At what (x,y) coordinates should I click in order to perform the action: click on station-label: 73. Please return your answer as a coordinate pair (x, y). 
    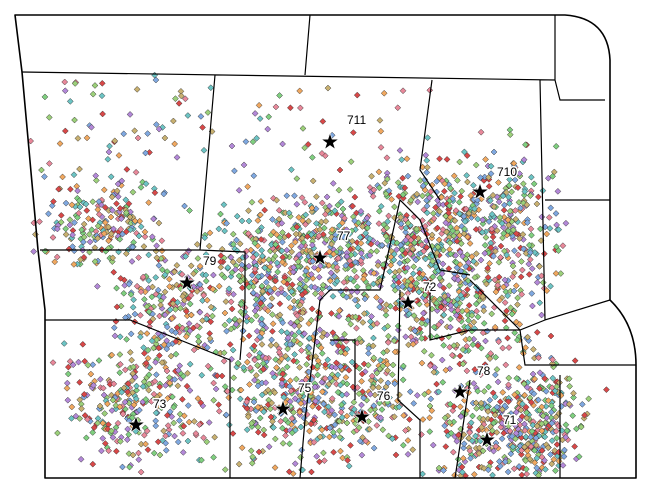
    Looking at the image, I should click on (160, 404).